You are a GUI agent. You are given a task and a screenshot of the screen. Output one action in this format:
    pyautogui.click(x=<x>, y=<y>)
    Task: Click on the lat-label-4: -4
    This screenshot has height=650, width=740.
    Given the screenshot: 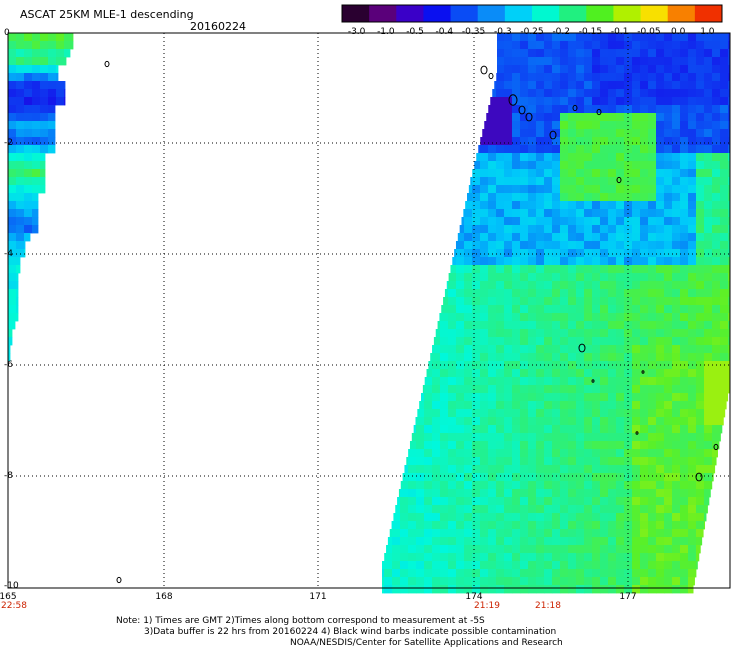 What is the action you would take?
    pyautogui.click(x=8, y=254)
    